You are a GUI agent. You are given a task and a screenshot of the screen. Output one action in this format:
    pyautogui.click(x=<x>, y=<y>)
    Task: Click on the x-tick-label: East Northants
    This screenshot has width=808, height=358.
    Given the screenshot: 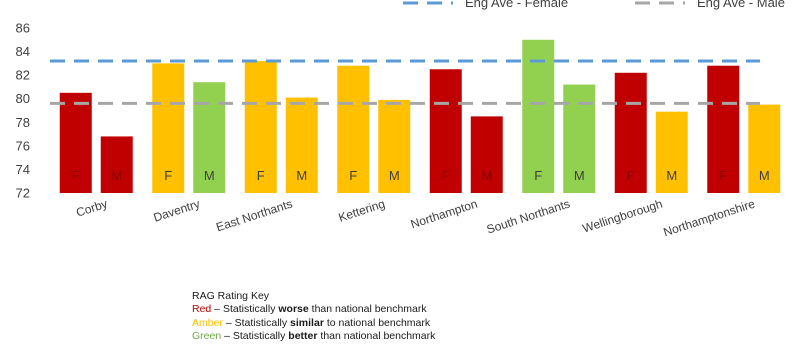 What is the action you would take?
    pyautogui.click(x=254, y=216)
    